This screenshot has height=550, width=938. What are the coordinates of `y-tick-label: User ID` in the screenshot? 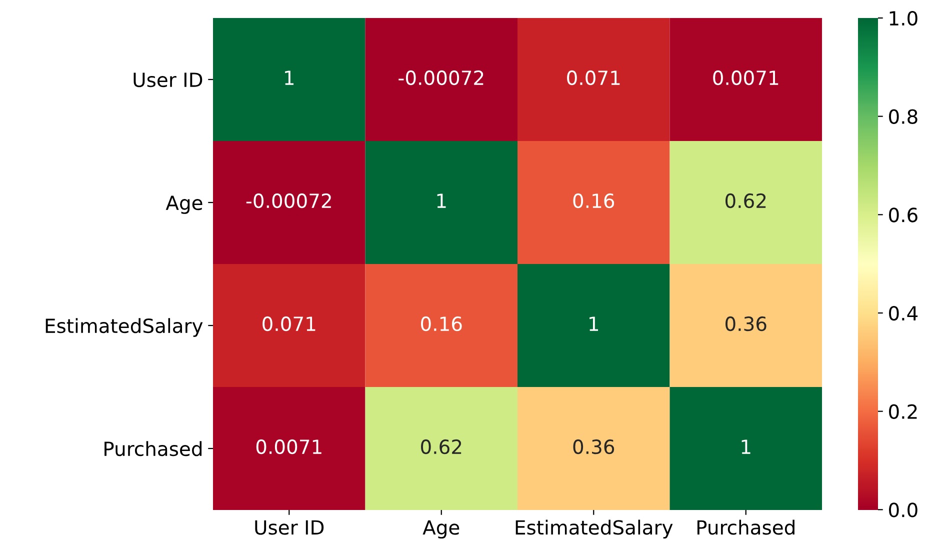 It's located at (168, 80).